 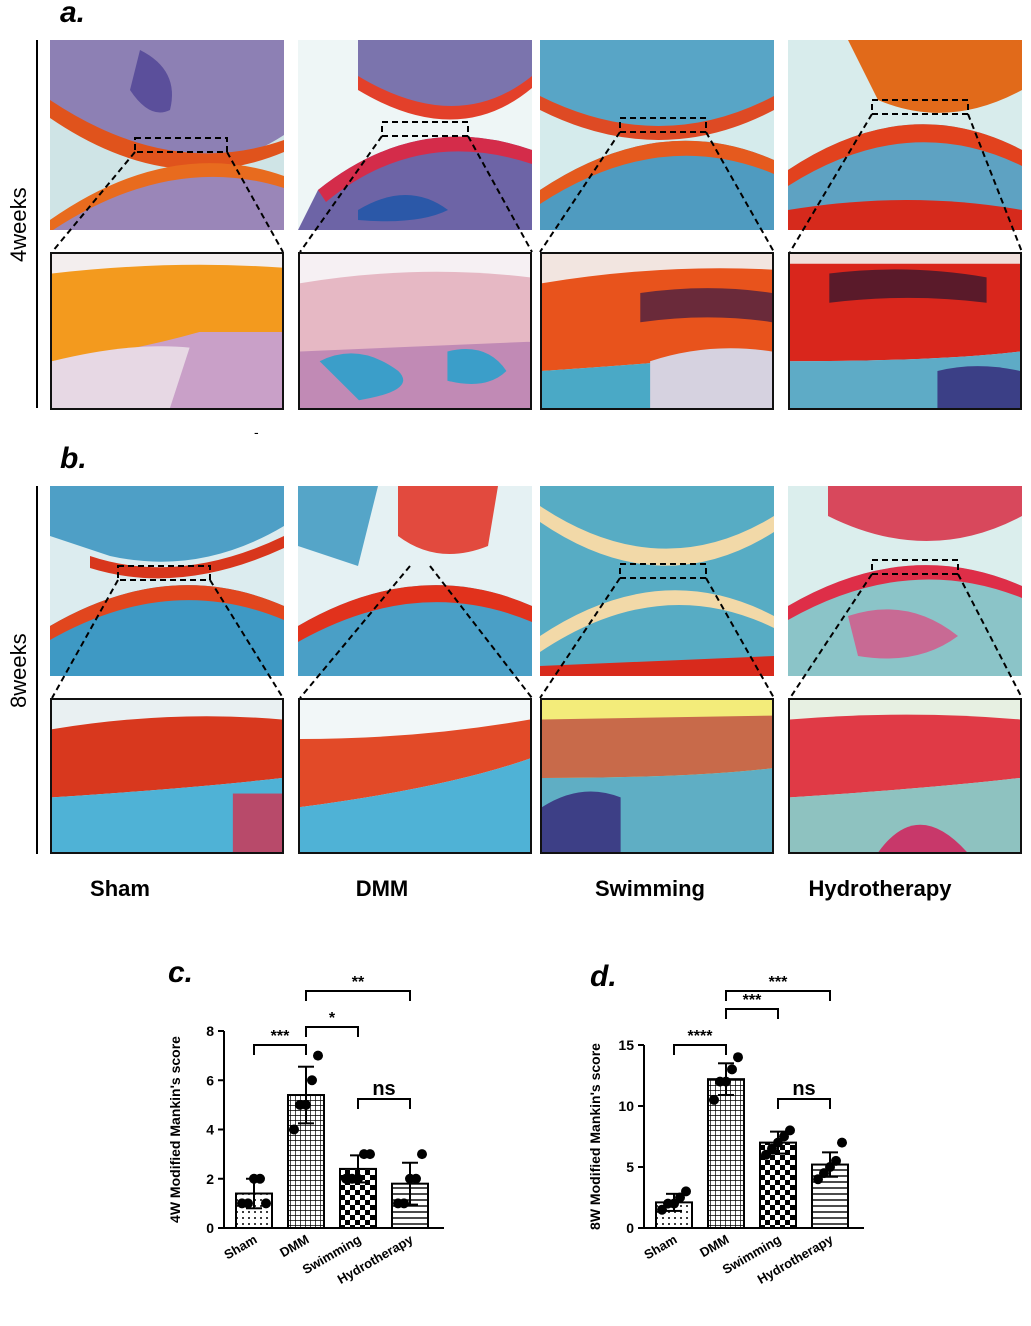 I want to click on overview-image-4w-hydrotherapy, so click(x=905, y=135).